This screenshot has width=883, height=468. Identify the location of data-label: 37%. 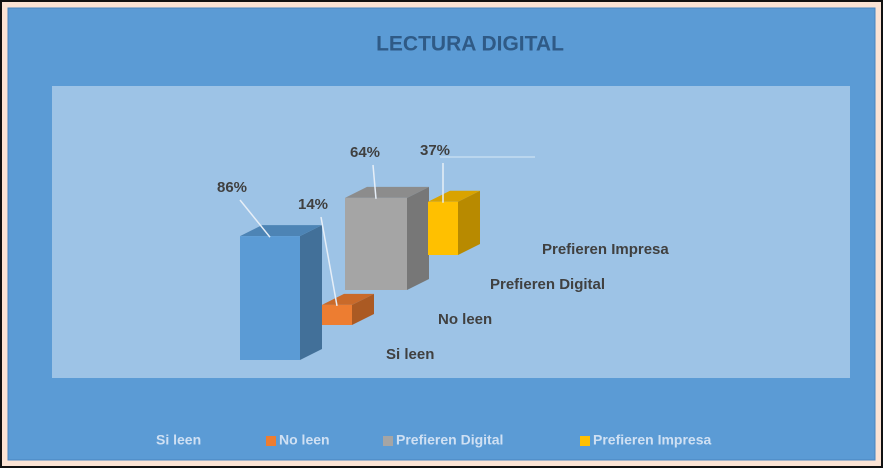
(435, 150).